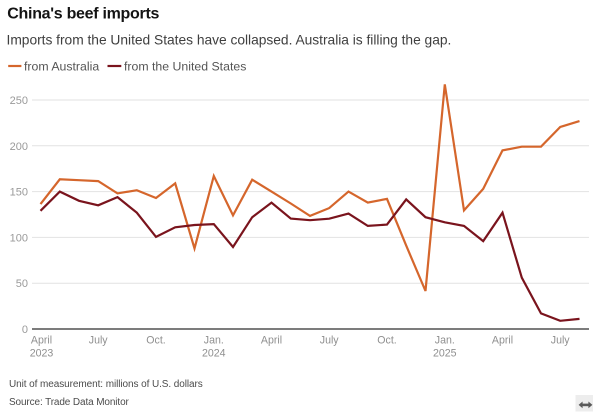  What do you see at coordinates (19, 147) in the screenshot?
I see `svg-text: 200` at bounding box center [19, 147].